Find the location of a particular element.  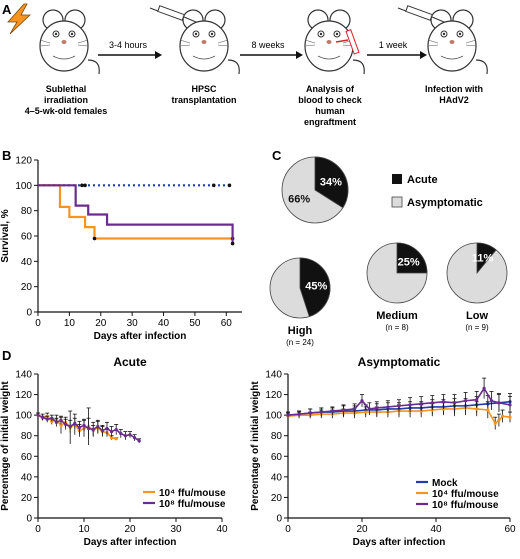

pie-slice-acute is located at coordinates (331, 182).